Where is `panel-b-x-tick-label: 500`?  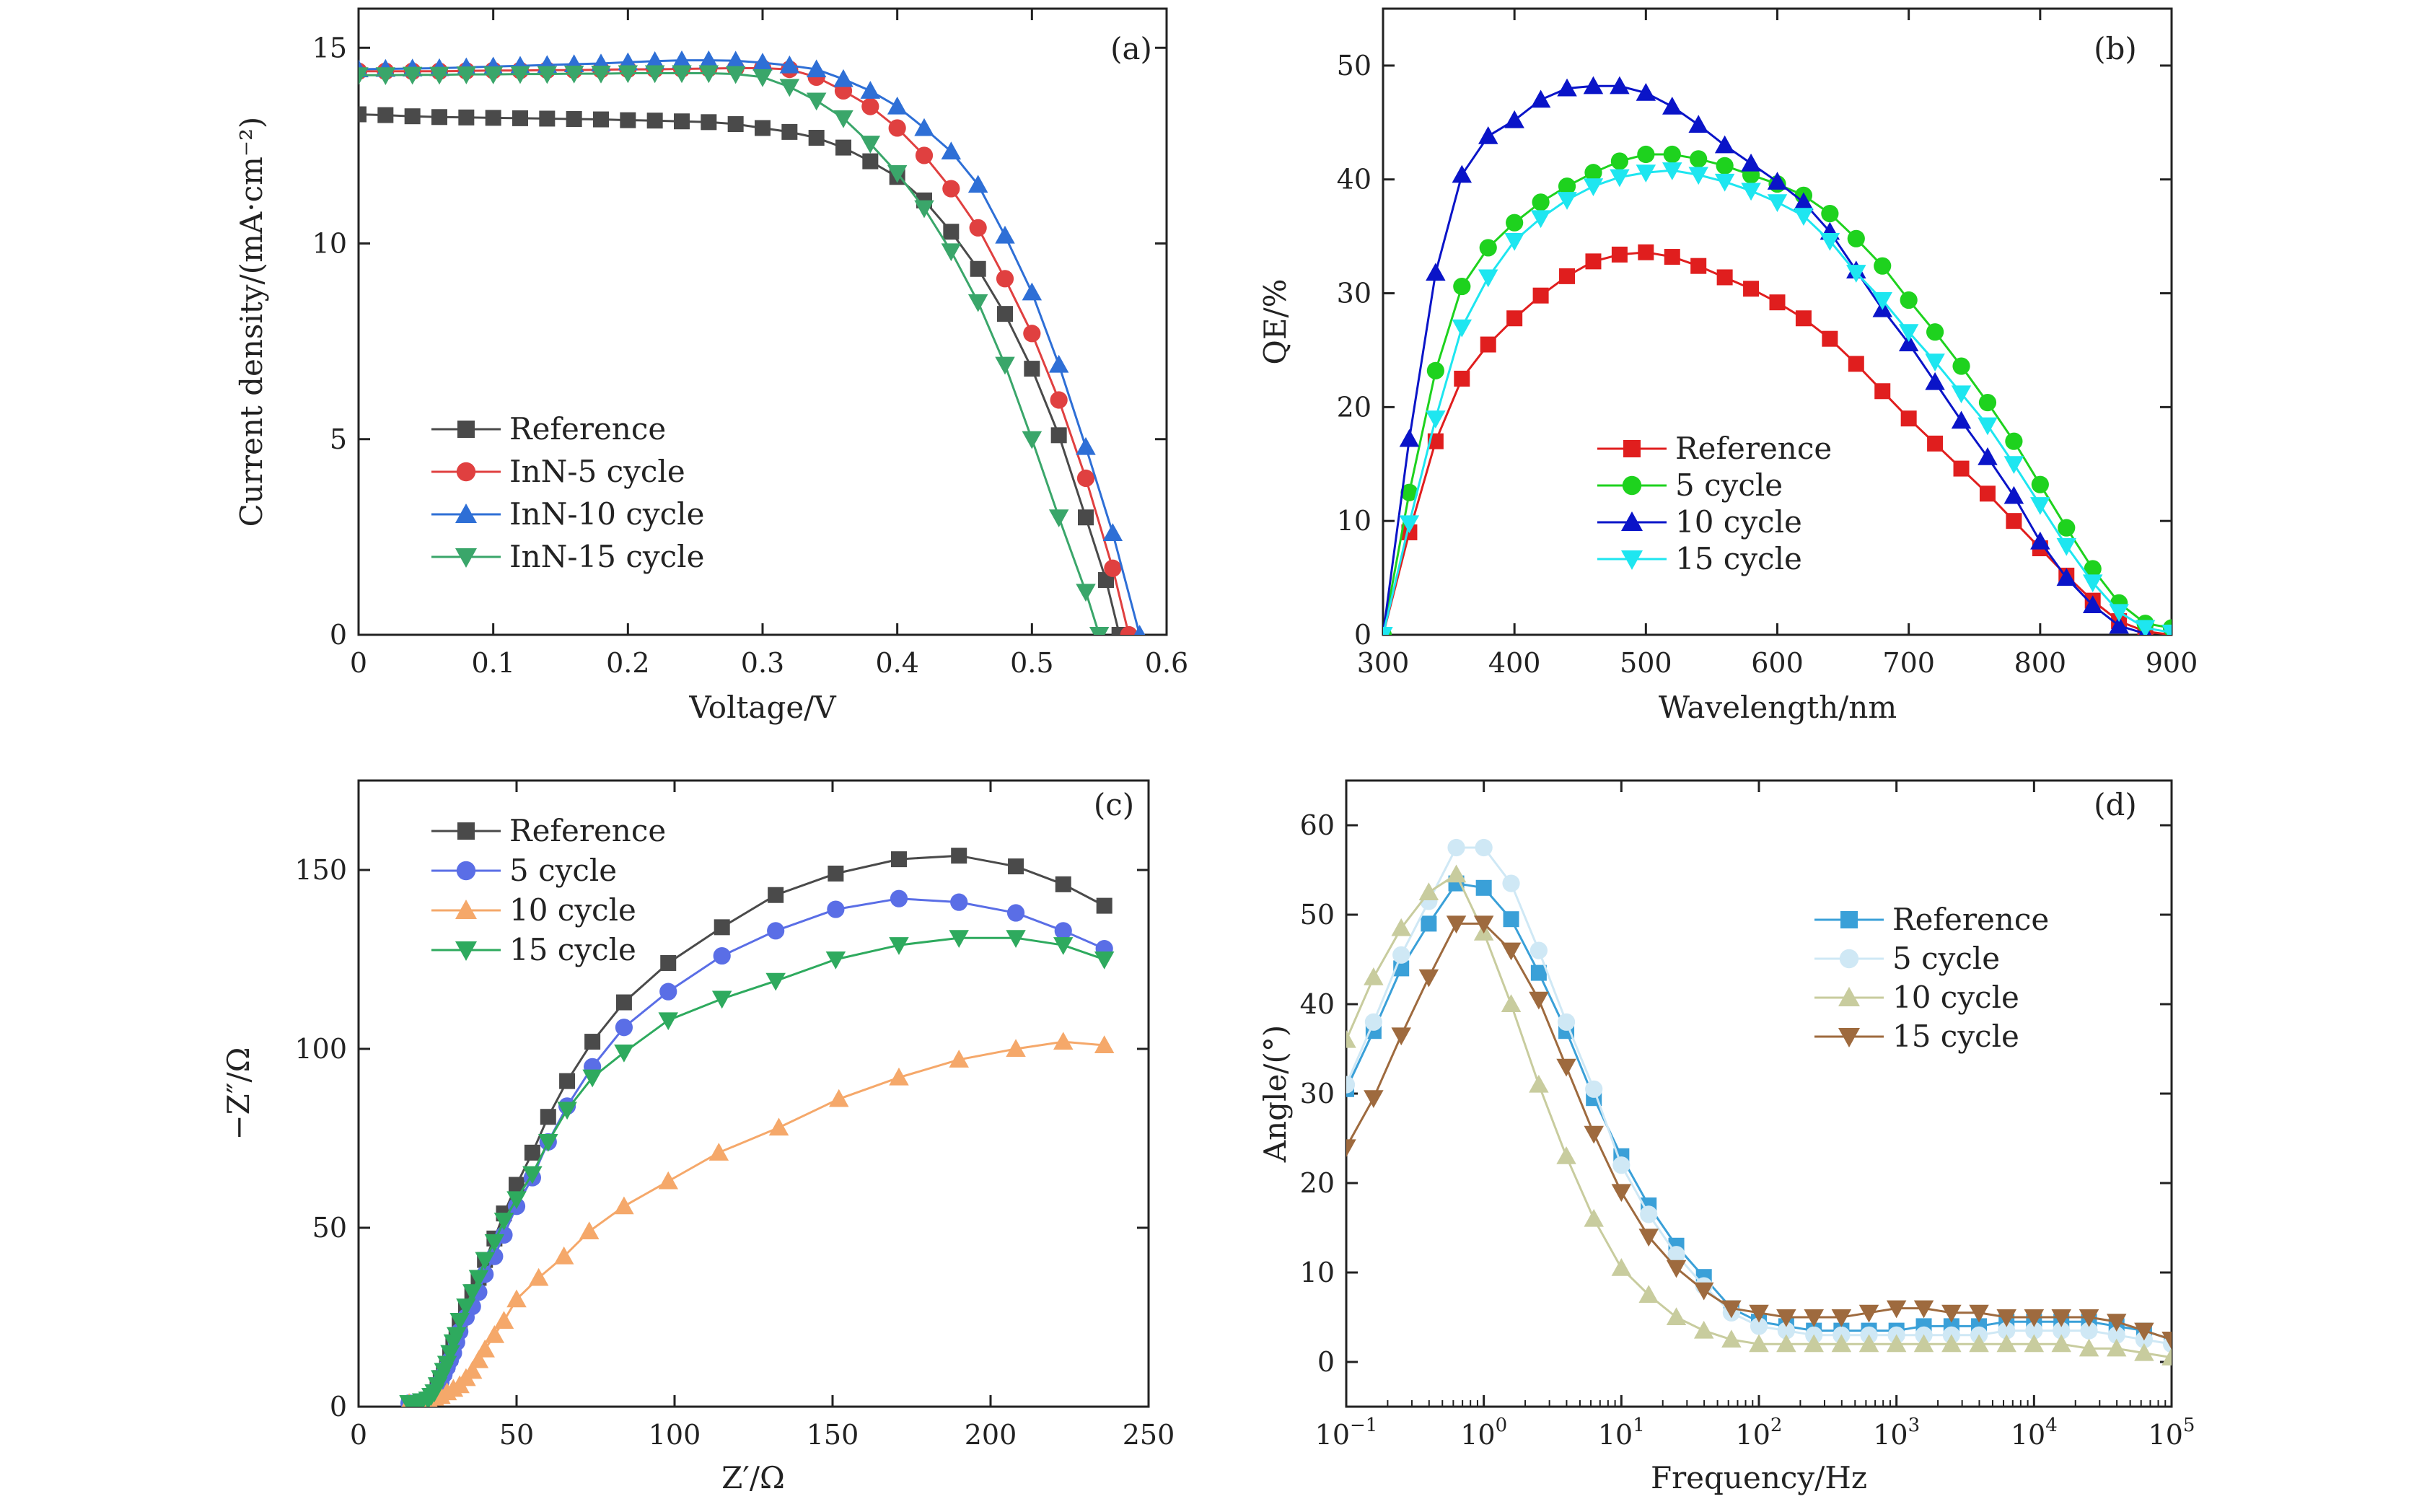 panel-b-x-tick-label: 500 is located at coordinates (1646, 663).